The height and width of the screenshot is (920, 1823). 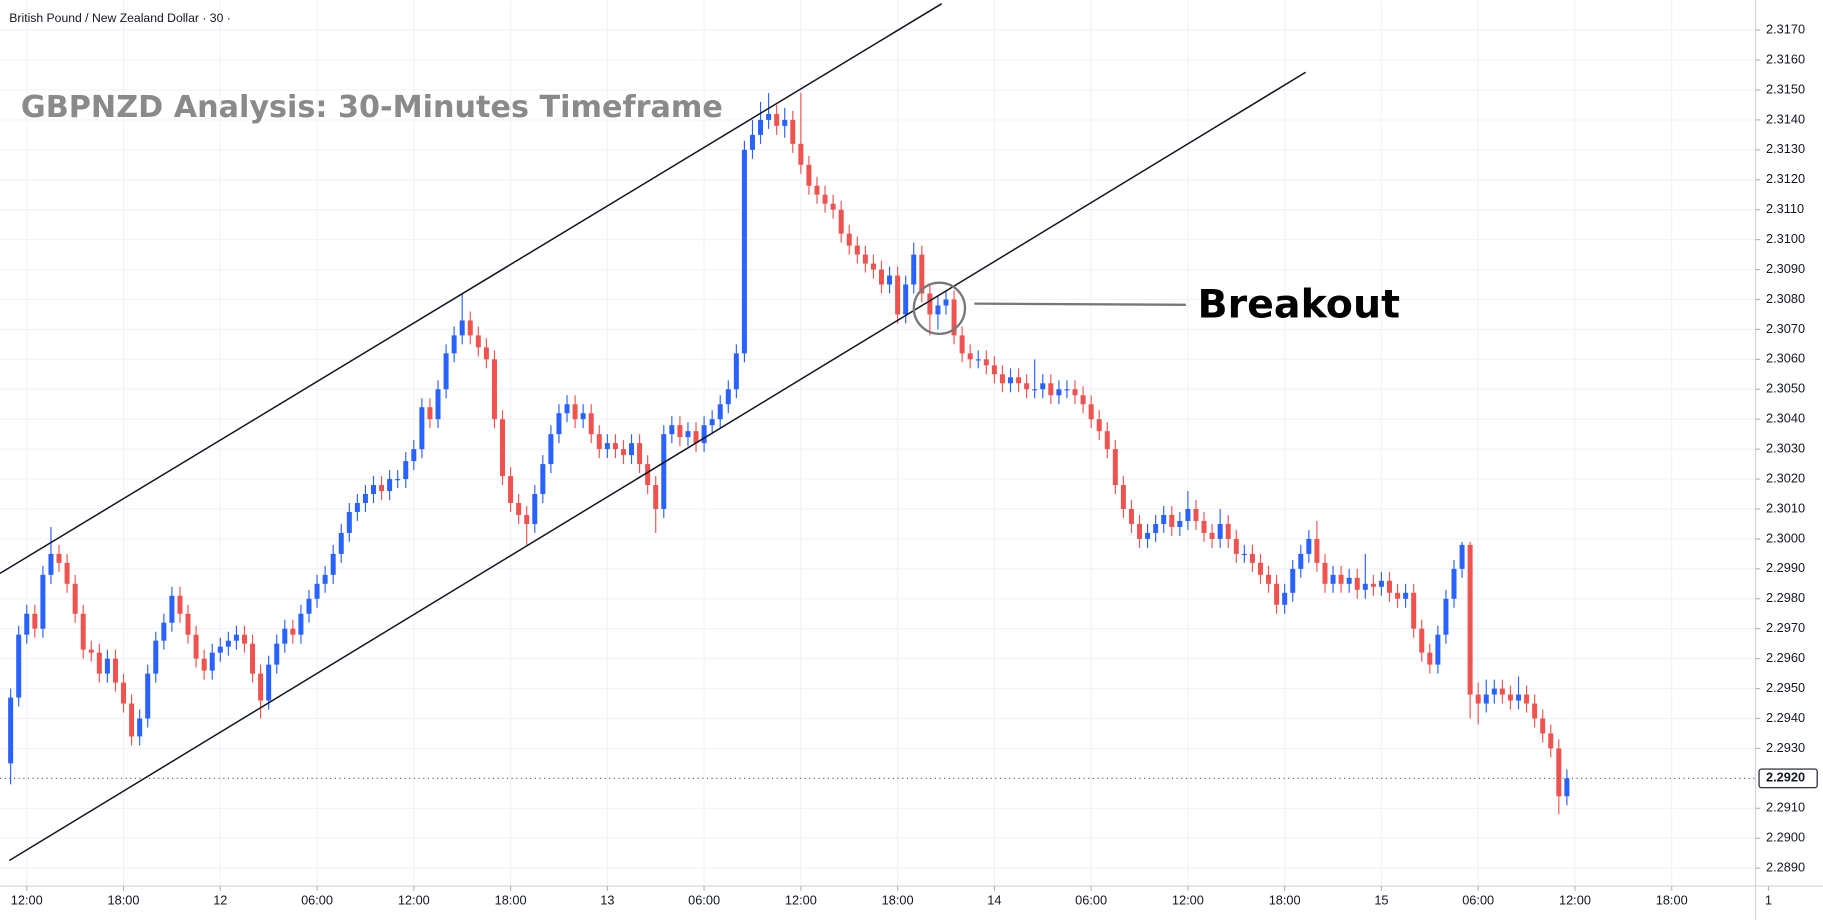 What do you see at coordinates (1785, 148) in the screenshot?
I see `y-tick-label: 2.3130` at bounding box center [1785, 148].